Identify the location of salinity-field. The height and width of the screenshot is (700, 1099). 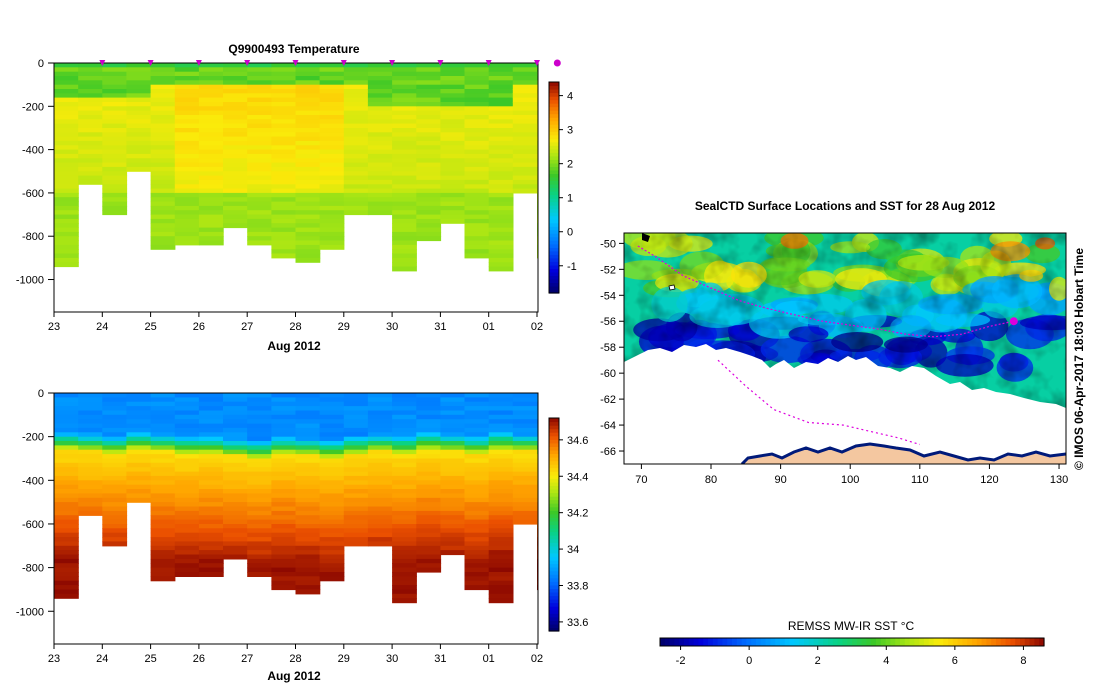
(296, 498).